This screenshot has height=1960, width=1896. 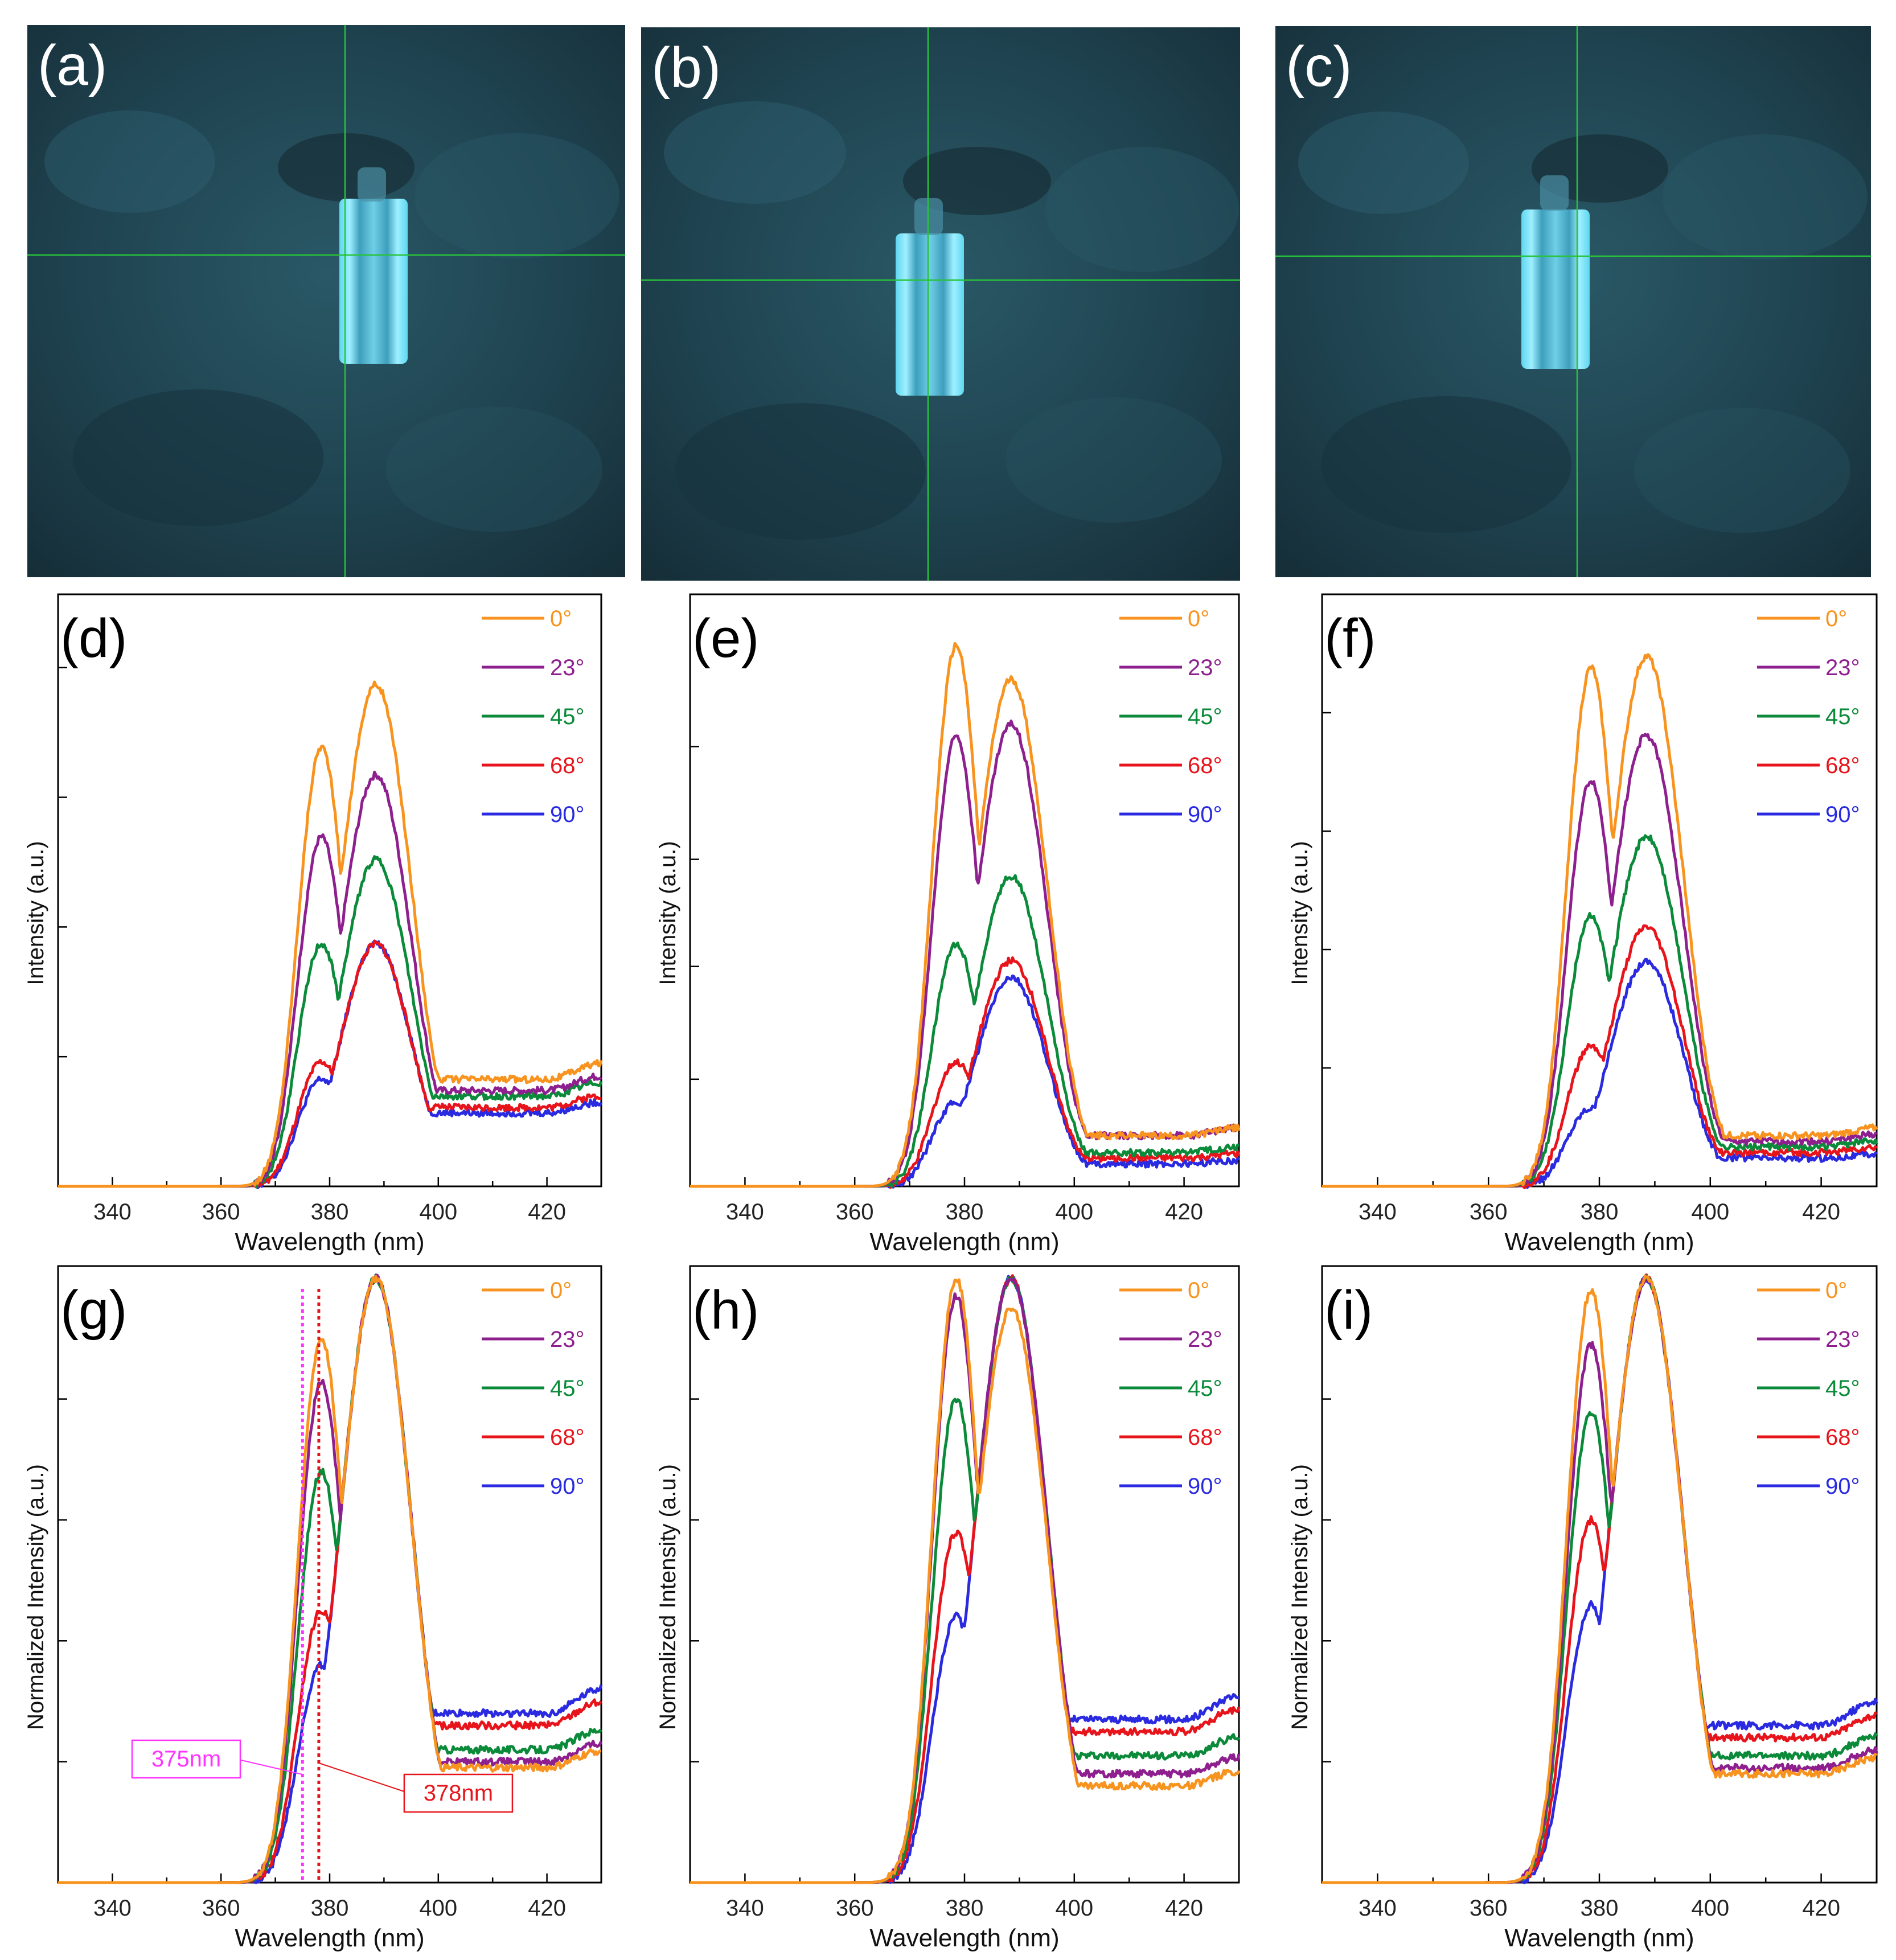 I want to click on panel-label-c: (c), so click(x=1319, y=66).